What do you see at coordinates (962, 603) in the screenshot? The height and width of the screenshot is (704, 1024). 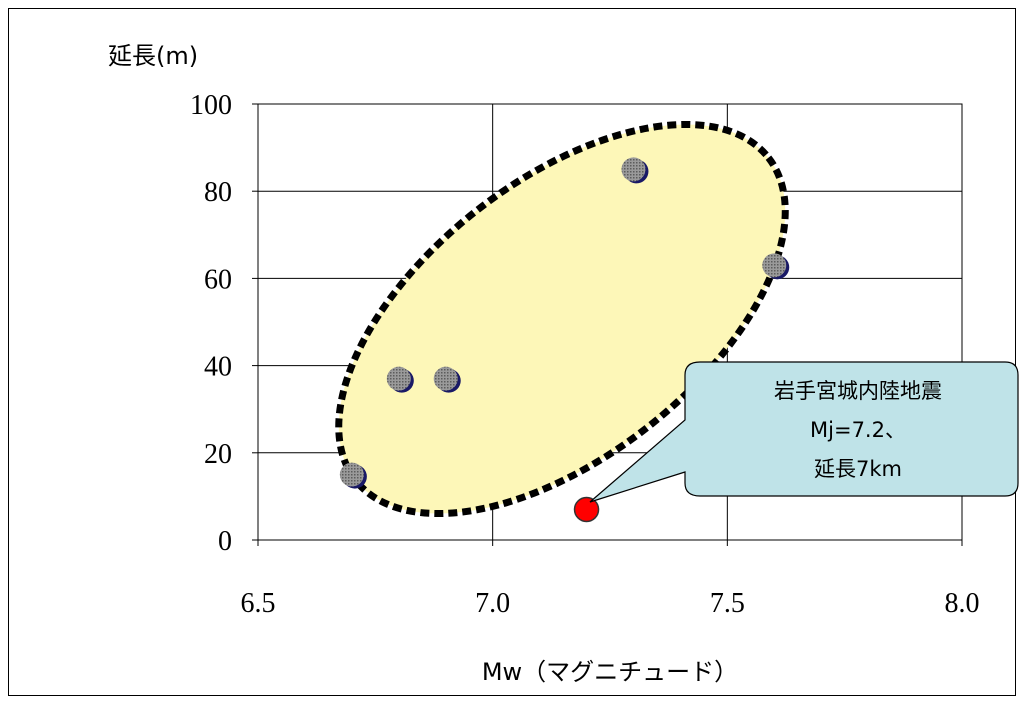 I see `x-tick-label: 8.0` at bounding box center [962, 603].